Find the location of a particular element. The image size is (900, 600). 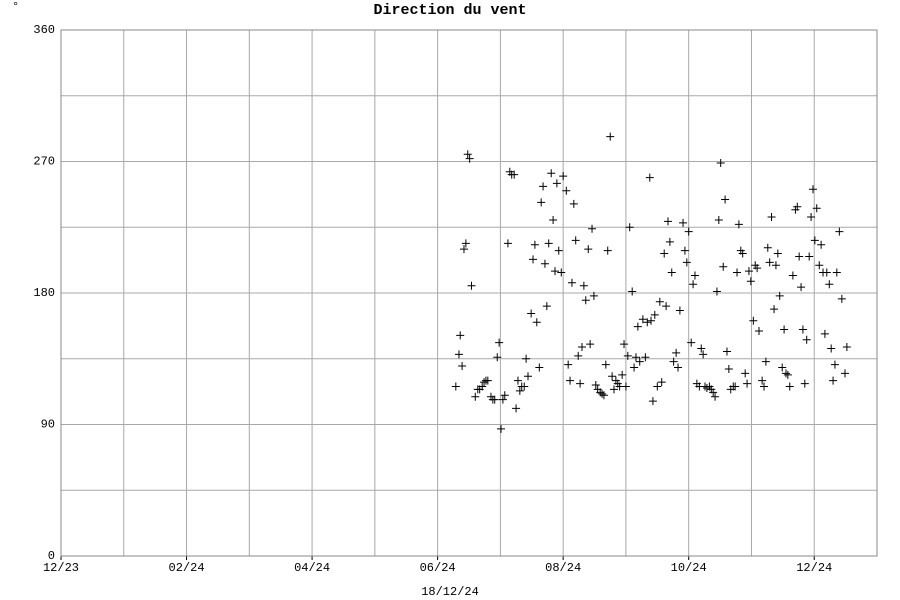

unit-label: ° is located at coordinates (15, 7).